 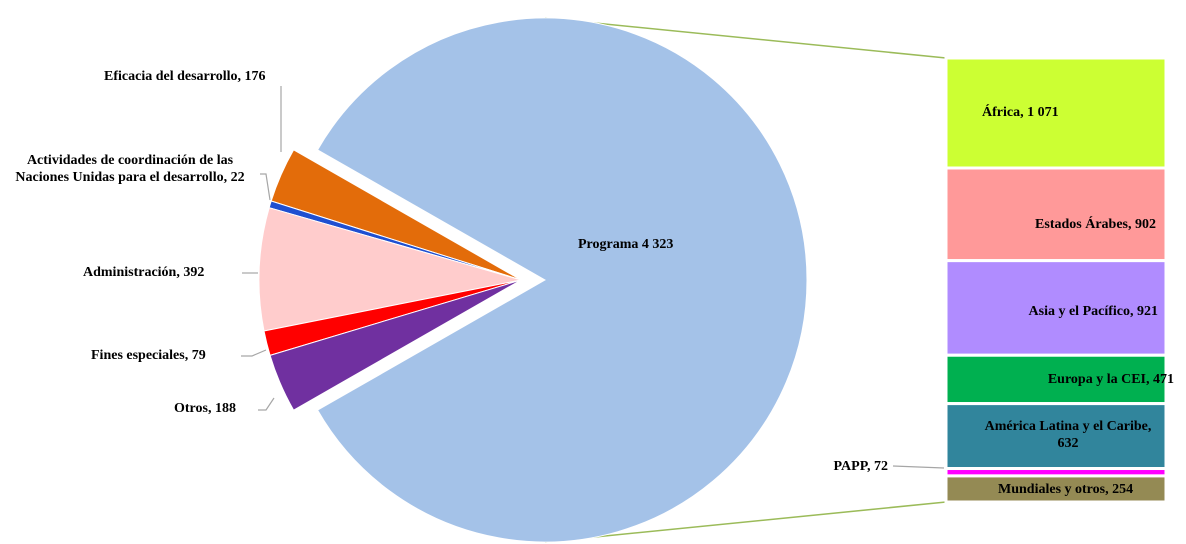 I want to click on bar-label: América Latina y el Caribe, 632, so click(x=1068, y=435).